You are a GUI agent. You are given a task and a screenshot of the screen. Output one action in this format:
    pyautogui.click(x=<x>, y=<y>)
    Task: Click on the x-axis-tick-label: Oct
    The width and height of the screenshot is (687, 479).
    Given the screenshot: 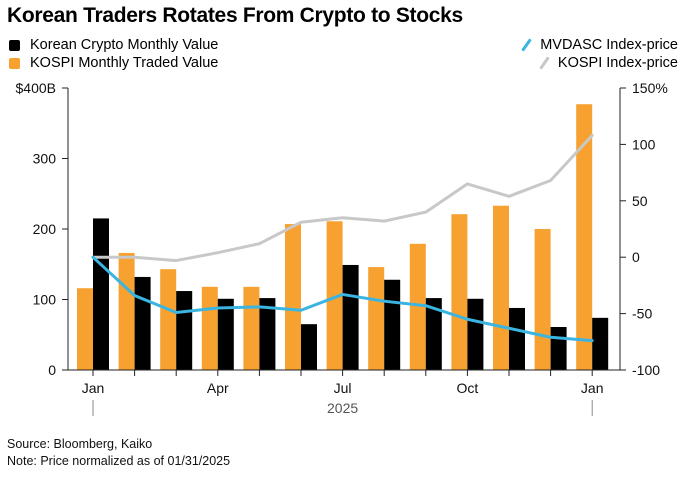 What is the action you would take?
    pyautogui.click(x=468, y=388)
    